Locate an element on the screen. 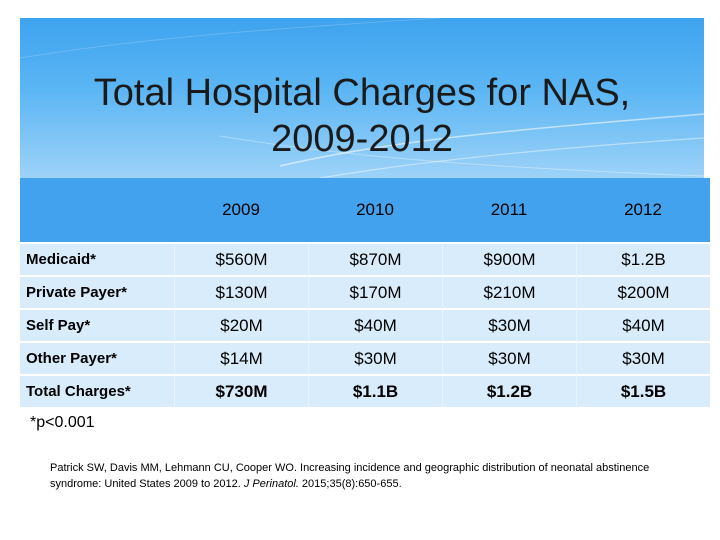 This screenshot has height=540, width=720. table-header-row: 2009 2010 2011 2012 is located at coordinates (365, 211).